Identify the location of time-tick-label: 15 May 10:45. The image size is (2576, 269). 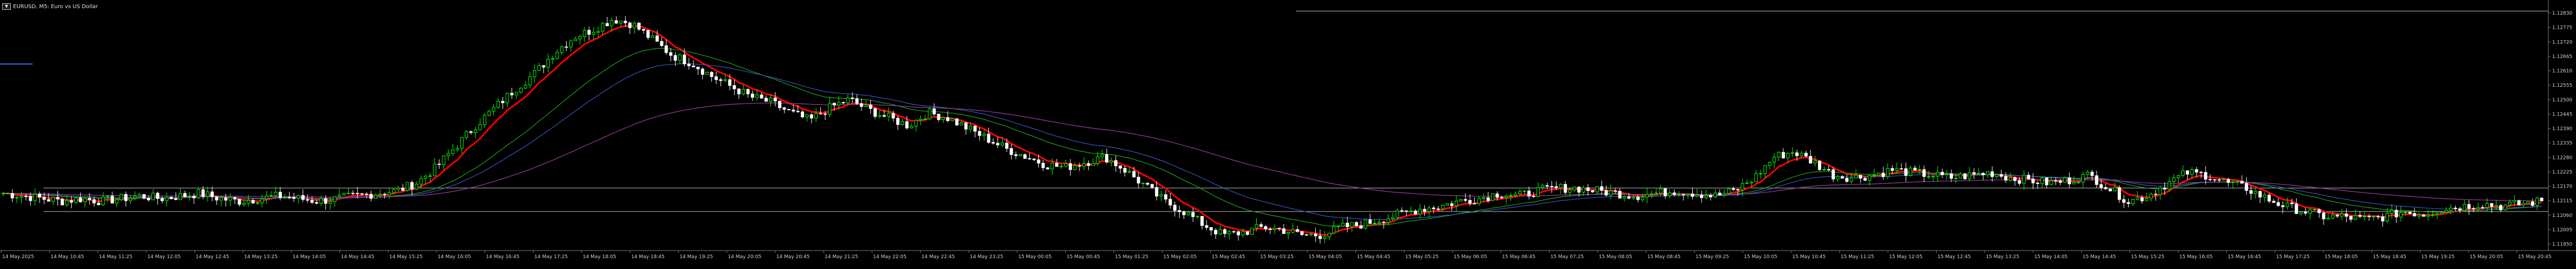
(1809, 257).